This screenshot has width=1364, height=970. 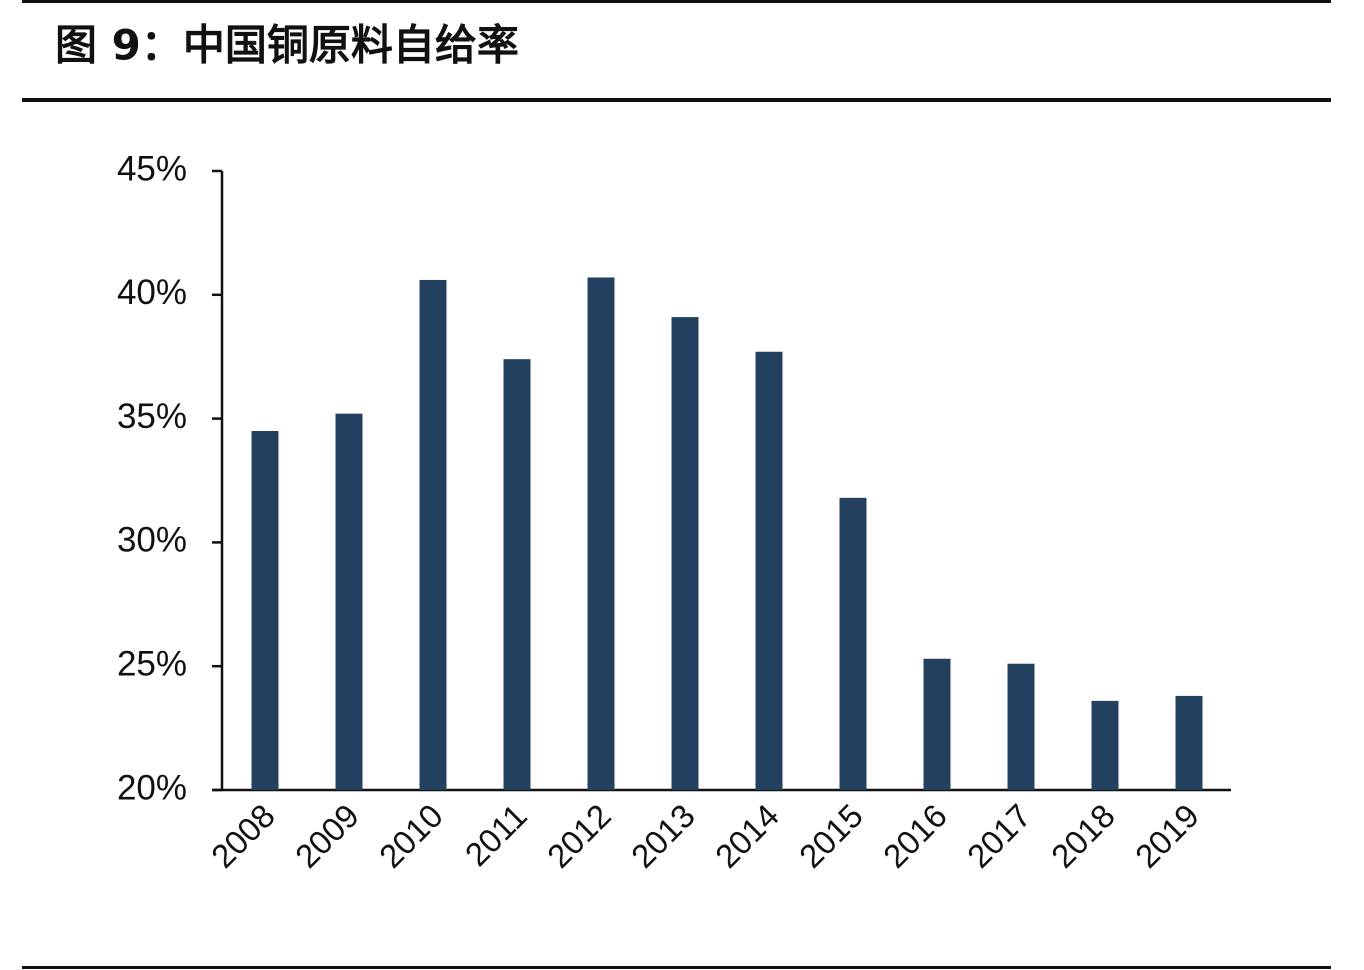 What do you see at coordinates (999, 836) in the screenshot?
I see `x-tick-label: 2017` at bounding box center [999, 836].